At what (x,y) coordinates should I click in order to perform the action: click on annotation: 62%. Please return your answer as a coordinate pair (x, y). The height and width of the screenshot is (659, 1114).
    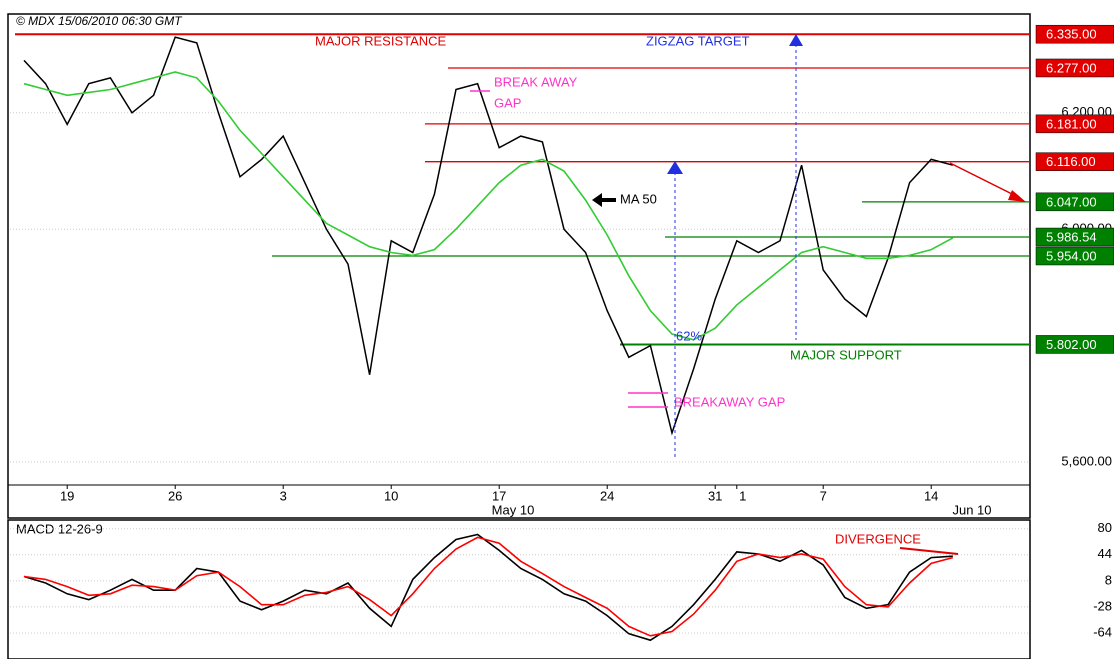
    Looking at the image, I should click on (689, 335).